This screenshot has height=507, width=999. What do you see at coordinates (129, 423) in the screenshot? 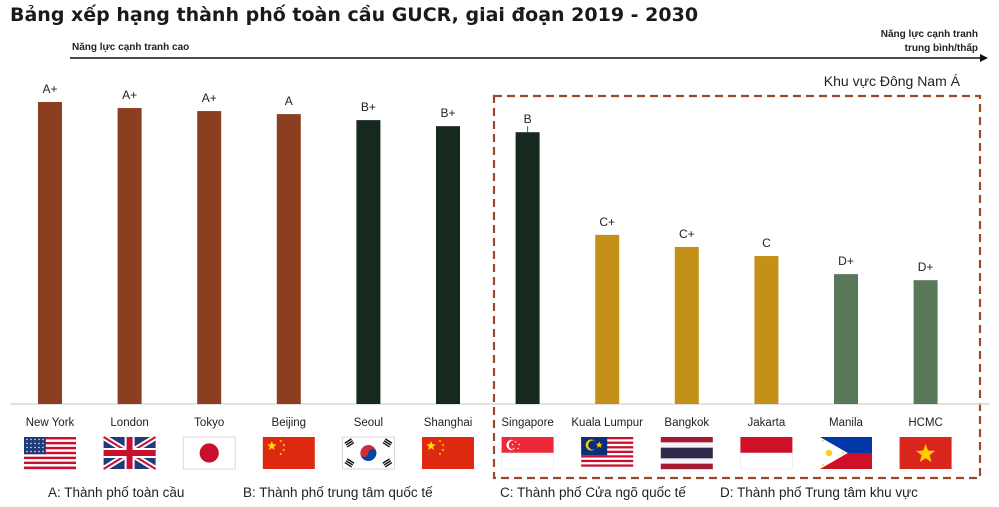
I see `category-label: London` at bounding box center [129, 423].